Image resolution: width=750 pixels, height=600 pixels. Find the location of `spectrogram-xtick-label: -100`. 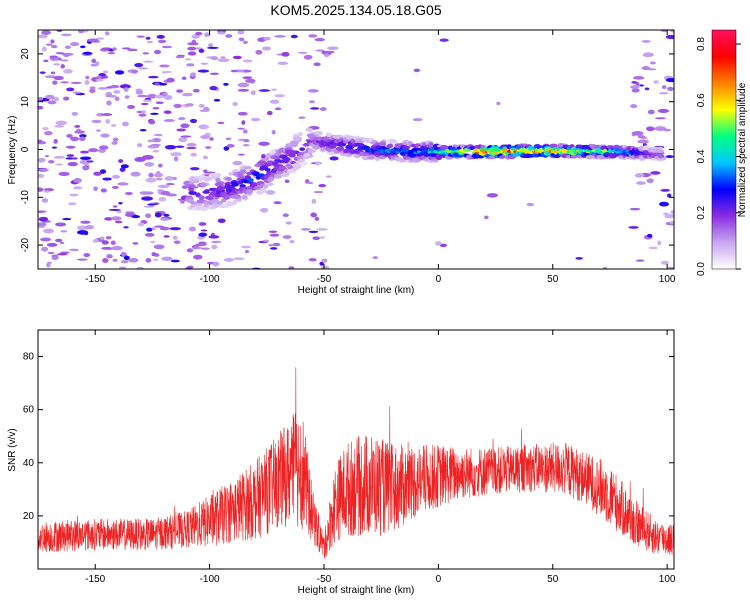

spectrogram-xtick-label: -100 is located at coordinates (210, 279).